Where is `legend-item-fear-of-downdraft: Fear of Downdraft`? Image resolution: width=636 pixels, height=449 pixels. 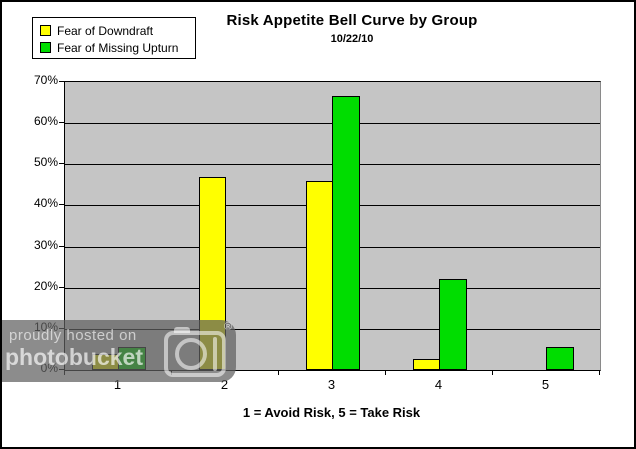
legend-item-fear-of-downdraft: Fear of Downdraft is located at coordinates (117, 30).